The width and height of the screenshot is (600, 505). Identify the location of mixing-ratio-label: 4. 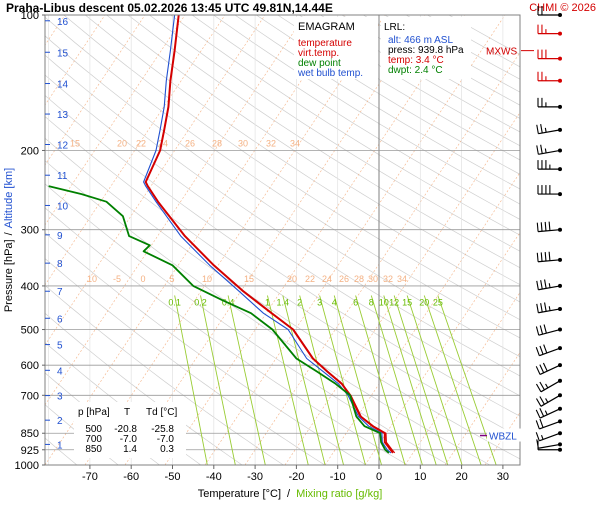
(334, 302).